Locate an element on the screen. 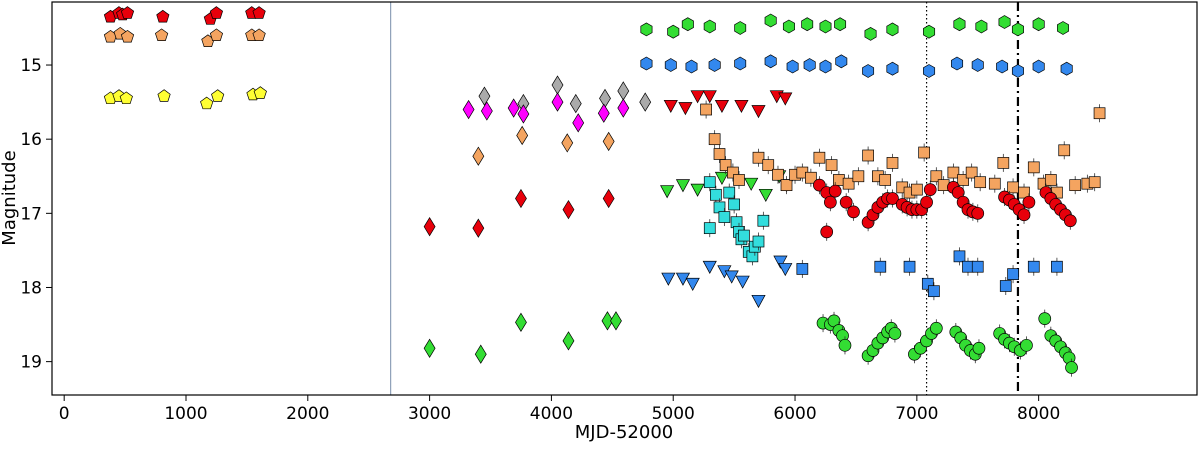  x-tick-label: 0 is located at coordinates (64, 414).